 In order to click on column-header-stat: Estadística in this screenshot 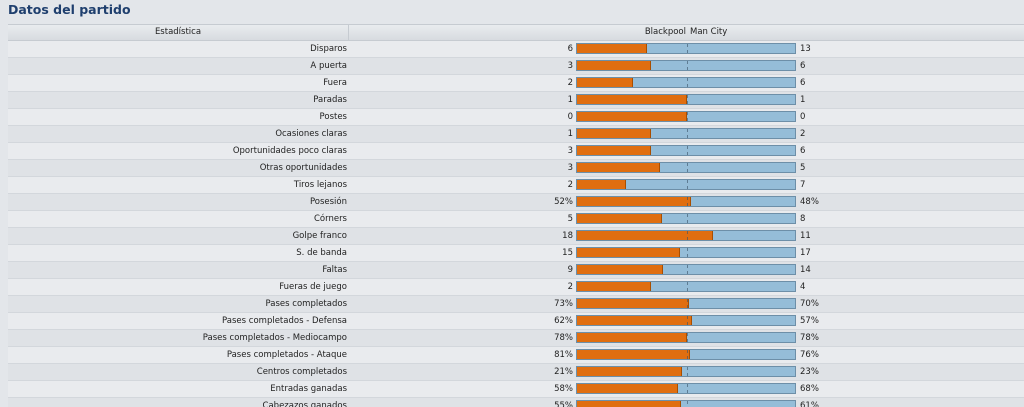, I will do `click(178, 32)`.